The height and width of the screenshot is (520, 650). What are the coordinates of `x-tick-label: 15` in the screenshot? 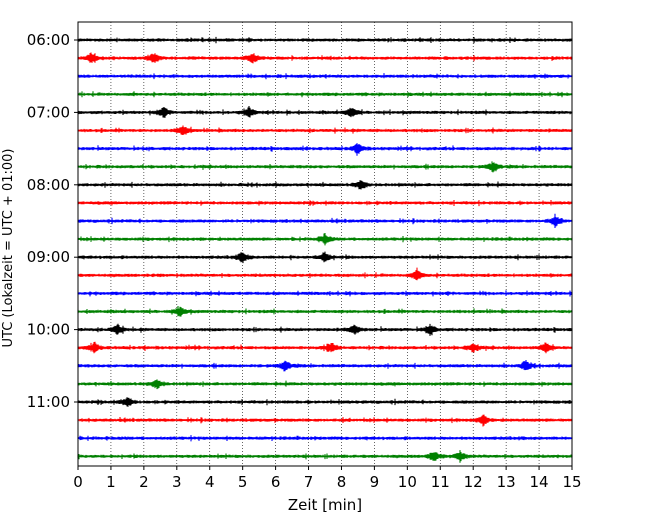 It's located at (571, 482).